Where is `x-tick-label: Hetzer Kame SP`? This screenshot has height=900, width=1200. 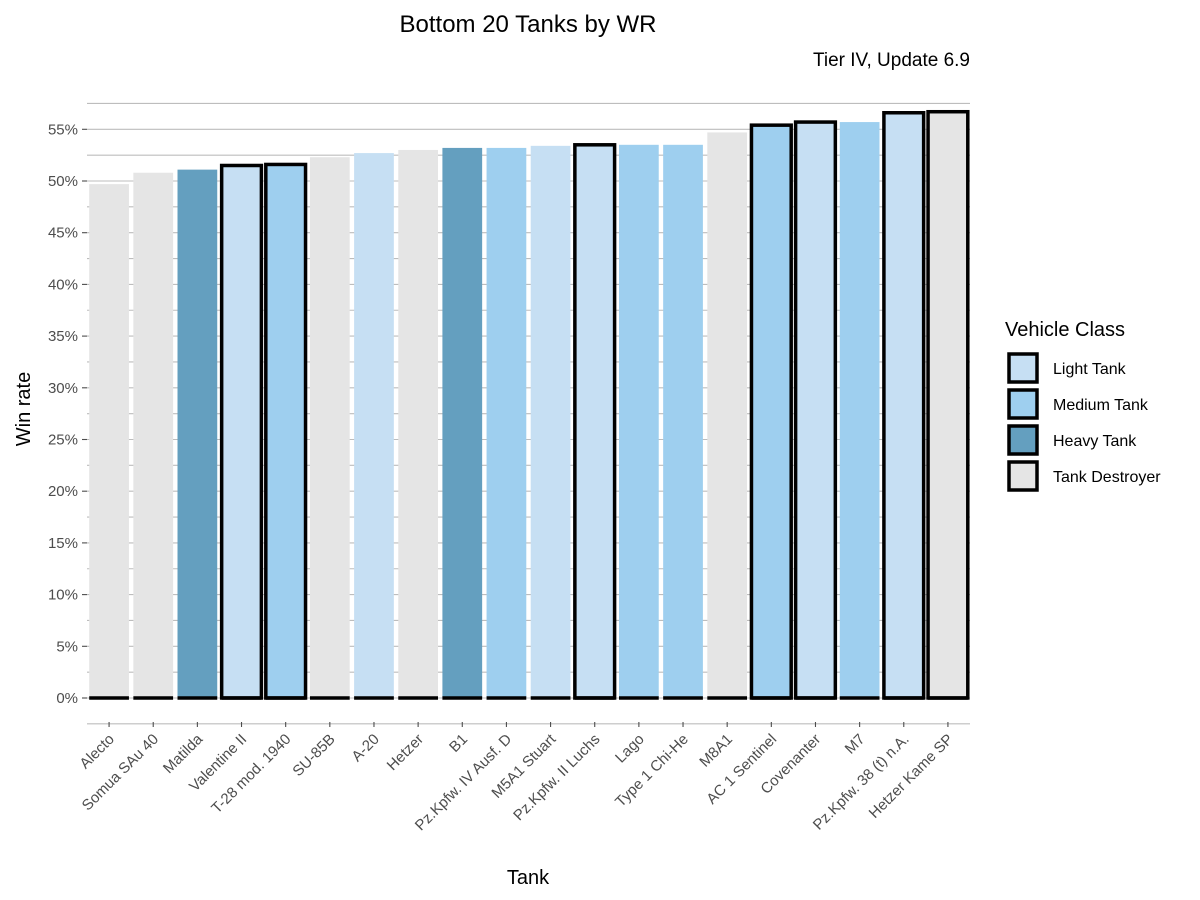
x-tick-label: Hetzer Kame SP is located at coordinates (911, 776).